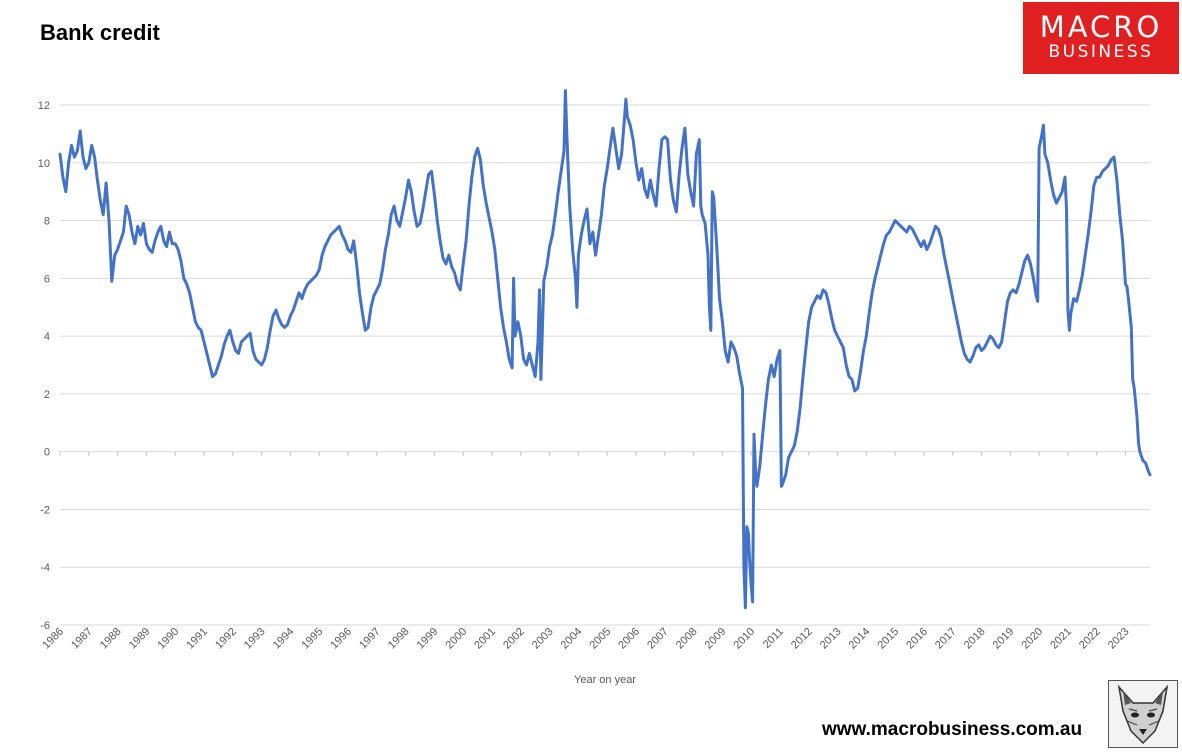  What do you see at coordinates (47, 279) in the screenshot?
I see `y-tick-label: 6` at bounding box center [47, 279].